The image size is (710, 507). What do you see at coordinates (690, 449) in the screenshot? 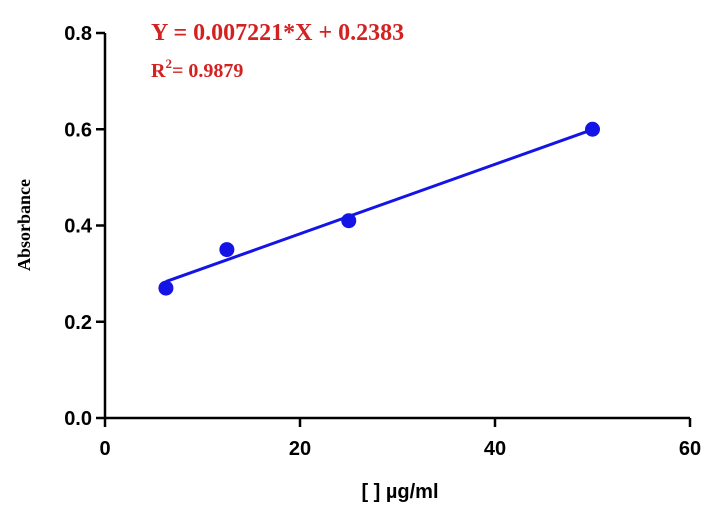
I see `x-tick-label: 60` at bounding box center [690, 449].